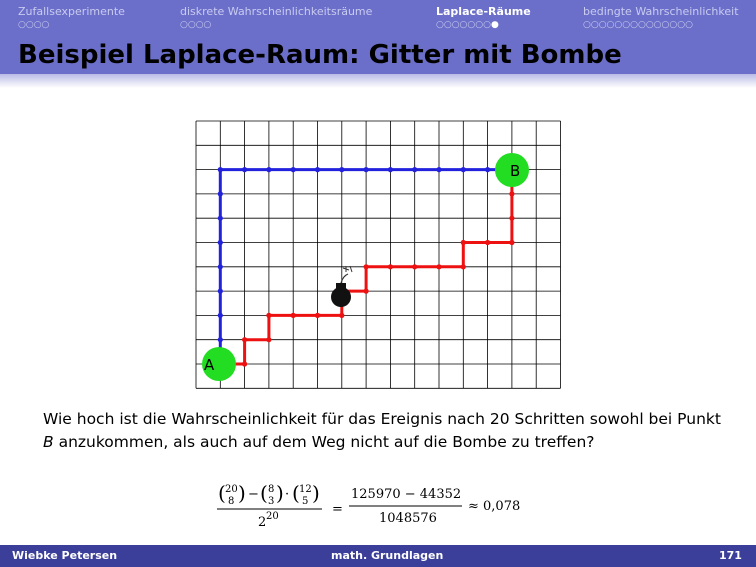 This screenshot has height=567, width=756. I want to click on formula-equals: =, so click(337, 509).